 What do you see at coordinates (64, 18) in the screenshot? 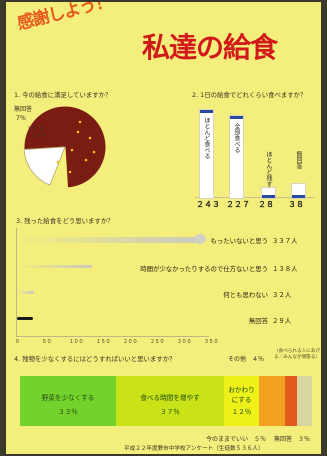
I see `title-slogan: 感謝しよう！` at bounding box center [64, 18].